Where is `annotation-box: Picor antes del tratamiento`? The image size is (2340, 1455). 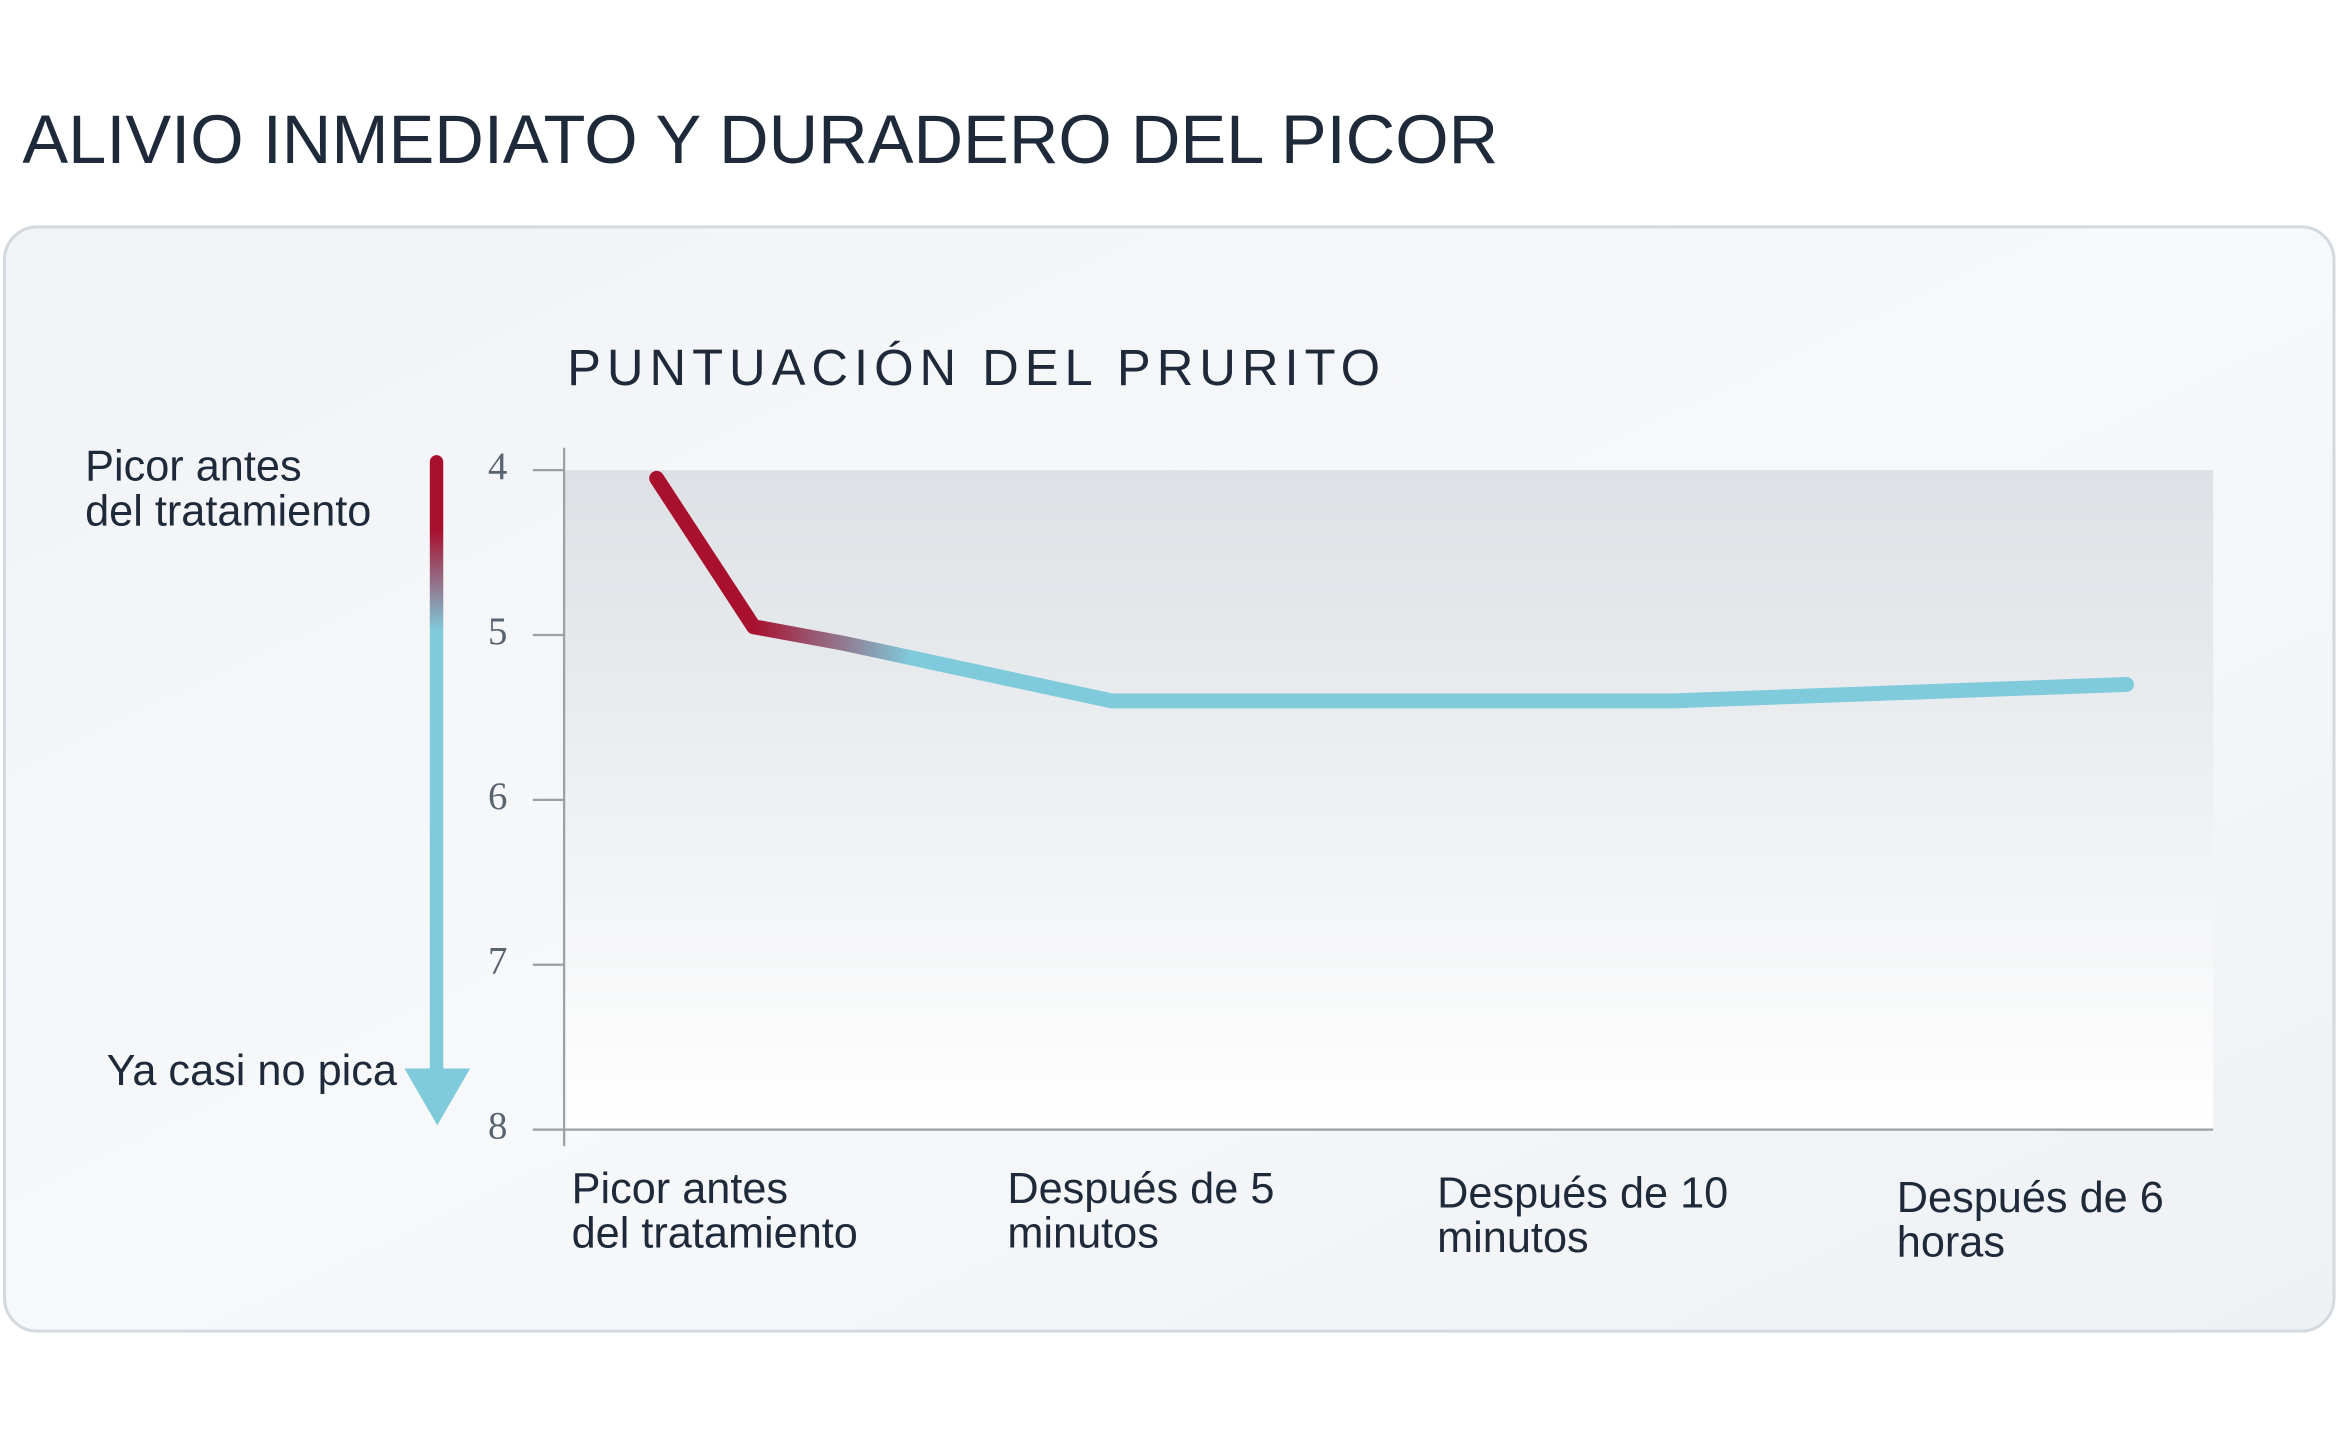 annotation-box: Picor antes del tratamiento is located at coordinates (228, 490).